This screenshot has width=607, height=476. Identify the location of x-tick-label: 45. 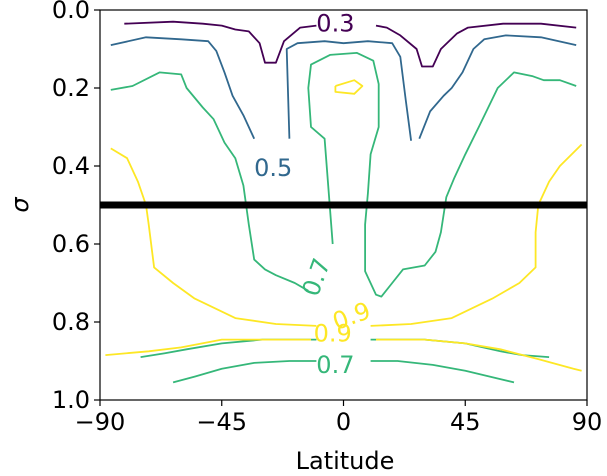
(465, 422).